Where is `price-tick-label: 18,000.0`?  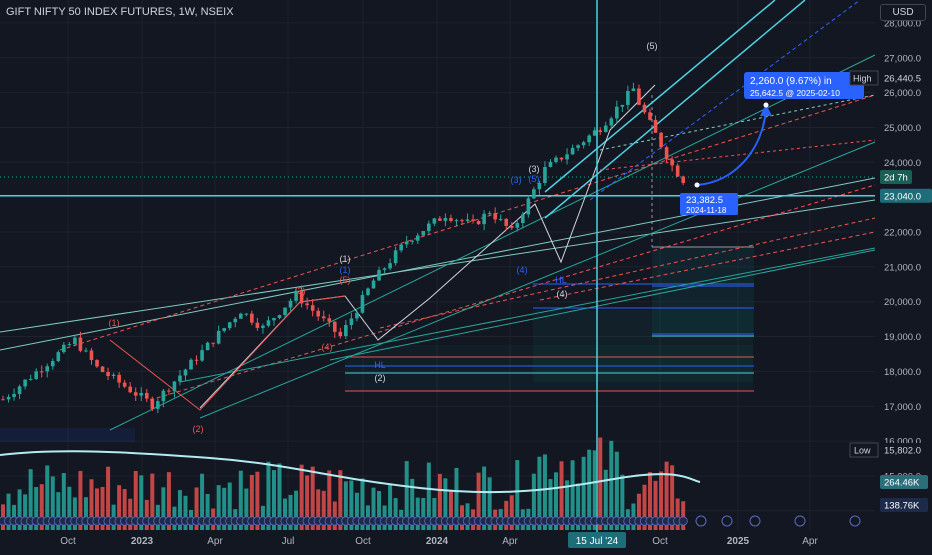
price-tick-label: 18,000.0 is located at coordinates (902, 372).